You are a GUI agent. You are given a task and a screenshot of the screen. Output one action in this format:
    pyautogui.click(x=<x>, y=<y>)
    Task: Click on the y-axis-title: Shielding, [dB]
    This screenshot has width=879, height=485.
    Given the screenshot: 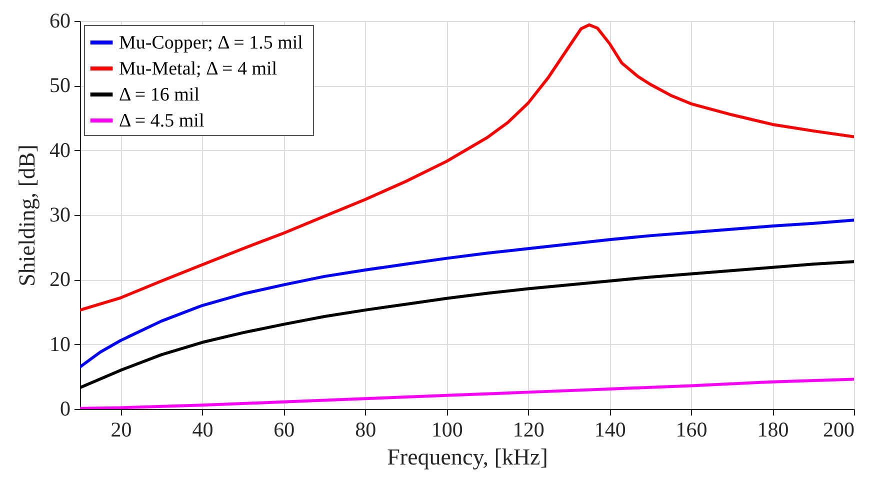 What is the action you would take?
    pyautogui.click(x=27, y=215)
    